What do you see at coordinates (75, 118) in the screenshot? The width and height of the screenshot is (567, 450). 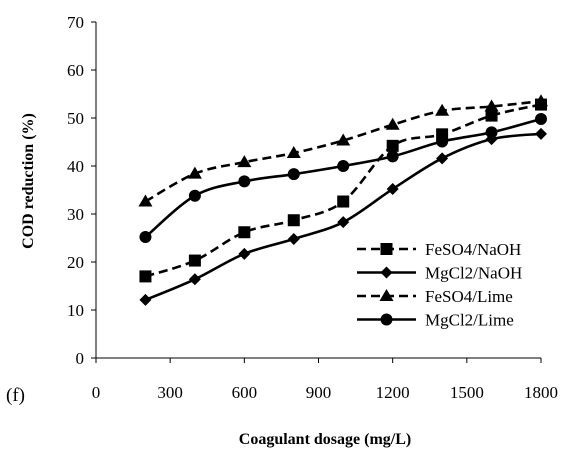 I see `y-tick-label: 50` at bounding box center [75, 118].